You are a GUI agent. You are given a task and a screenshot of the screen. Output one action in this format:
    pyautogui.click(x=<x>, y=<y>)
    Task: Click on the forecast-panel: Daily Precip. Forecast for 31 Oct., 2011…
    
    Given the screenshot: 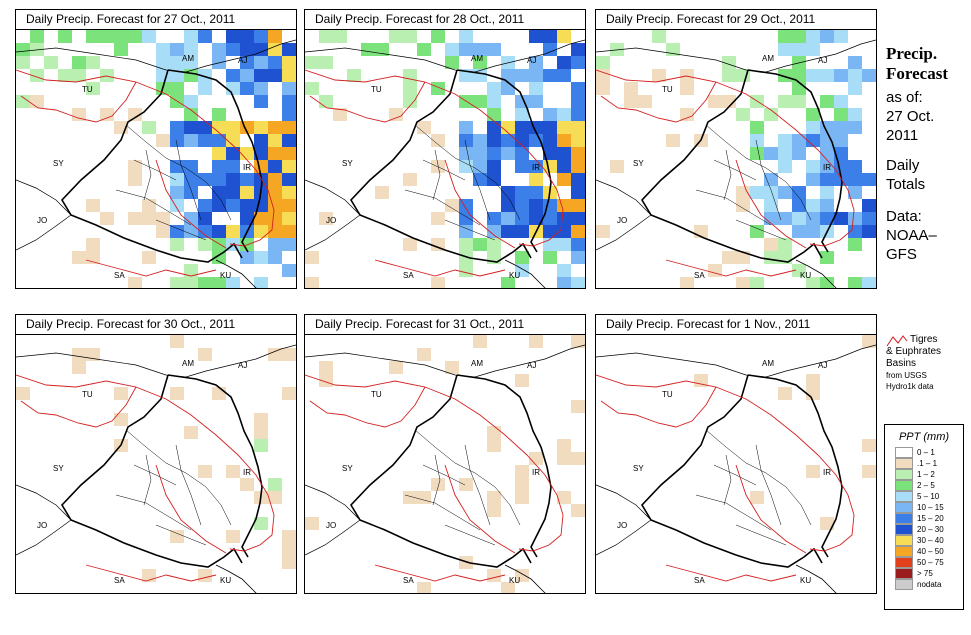 What is the action you would take?
    pyautogui.click(x=445, y=454)
    